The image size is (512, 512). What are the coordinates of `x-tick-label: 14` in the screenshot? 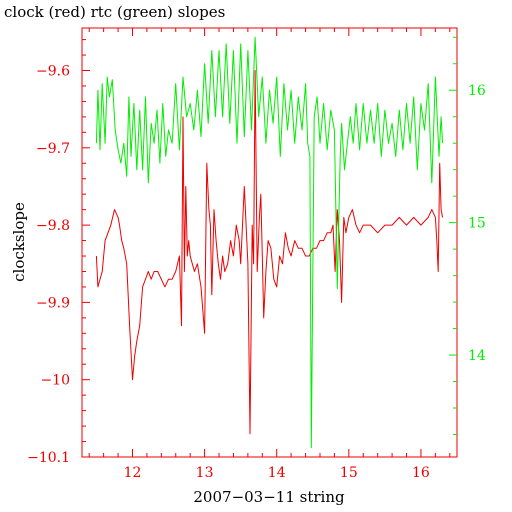 It's located at (277, 473).